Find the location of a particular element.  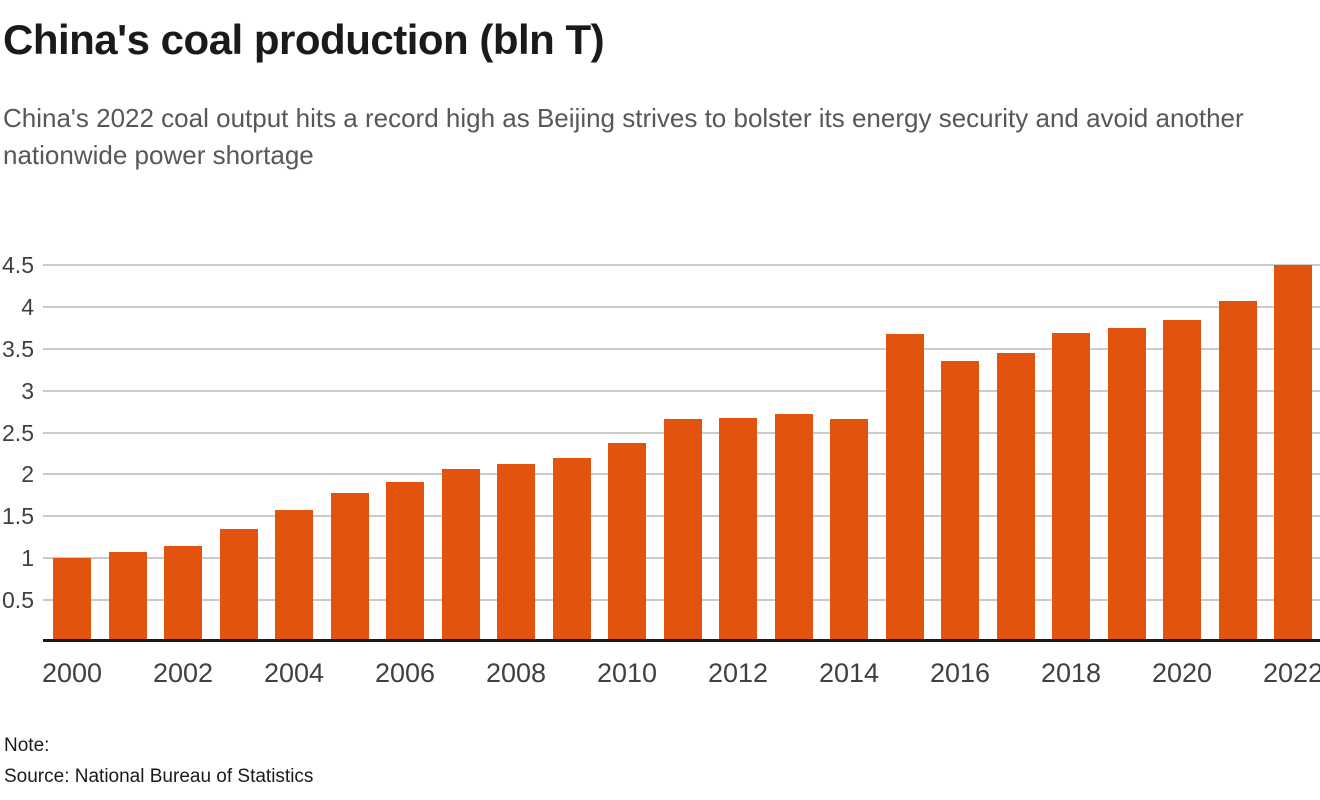

bar-2013 is located at coordinates (793, 528).